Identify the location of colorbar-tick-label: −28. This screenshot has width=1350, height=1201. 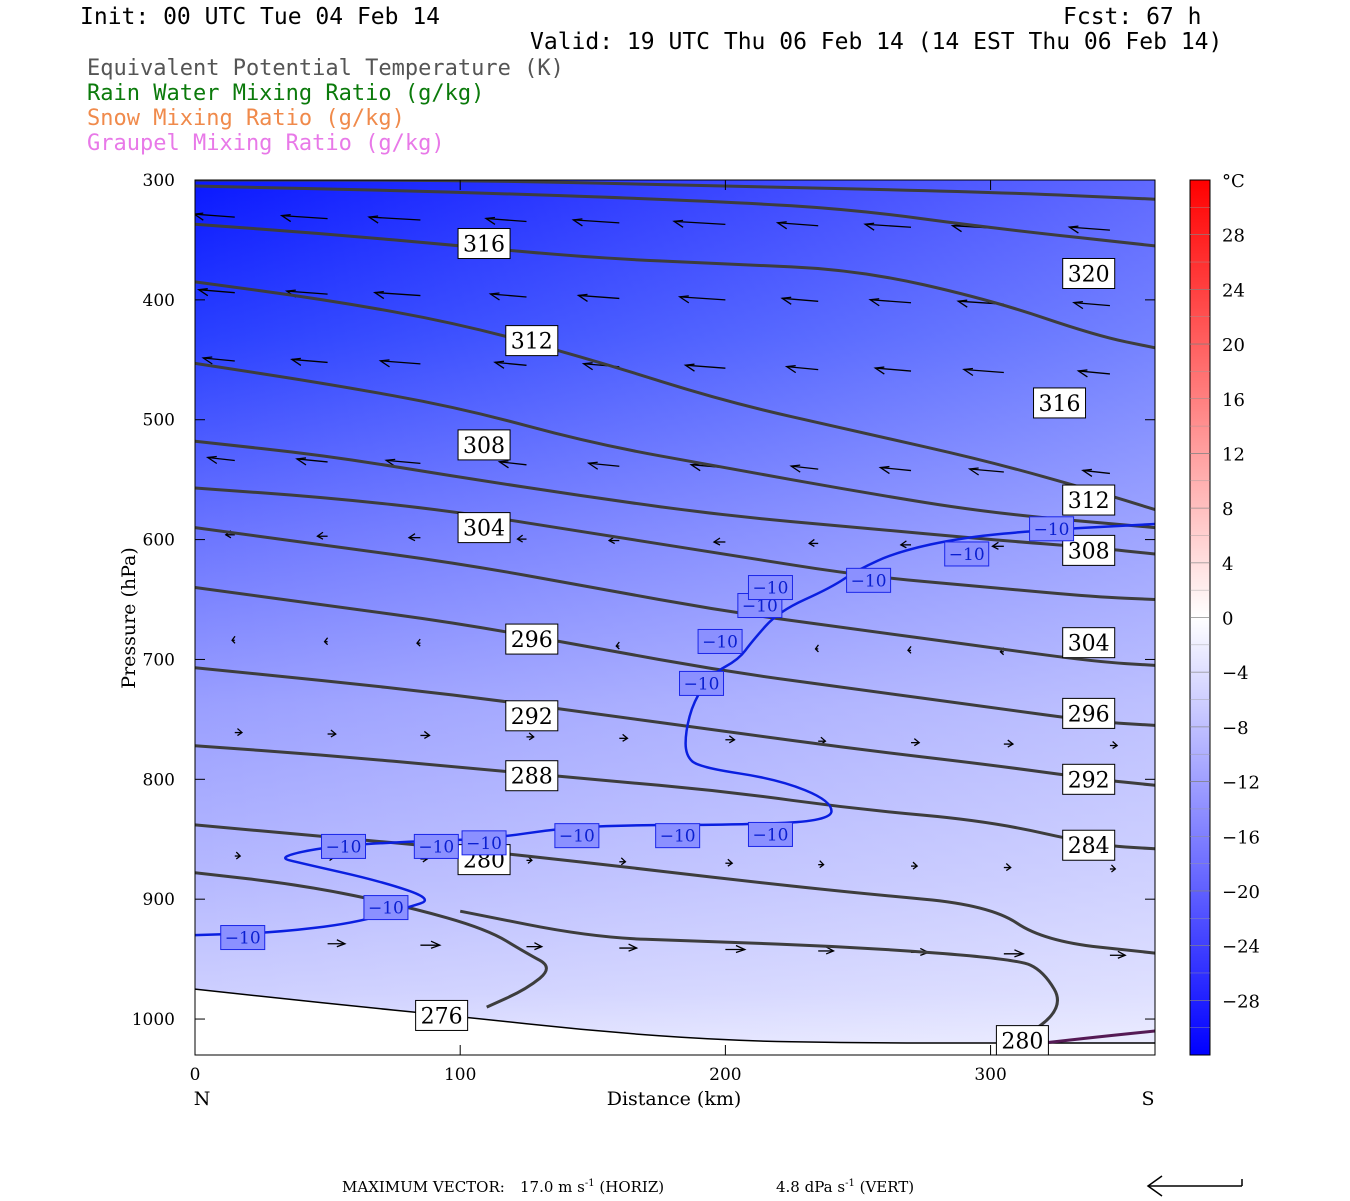
(1241, 1001).